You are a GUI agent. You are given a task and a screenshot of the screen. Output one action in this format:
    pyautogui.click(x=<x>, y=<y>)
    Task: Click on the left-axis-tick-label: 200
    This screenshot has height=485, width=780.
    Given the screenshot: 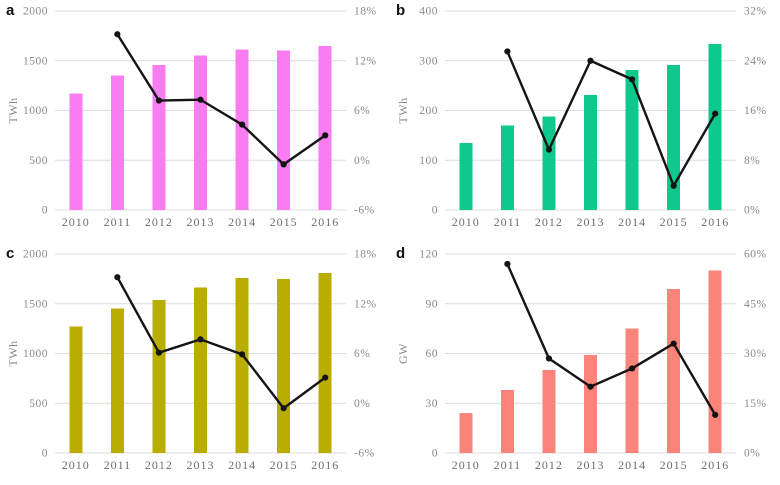 What is the action you would take?
    pyautogui.click(x=428, y=111)
    